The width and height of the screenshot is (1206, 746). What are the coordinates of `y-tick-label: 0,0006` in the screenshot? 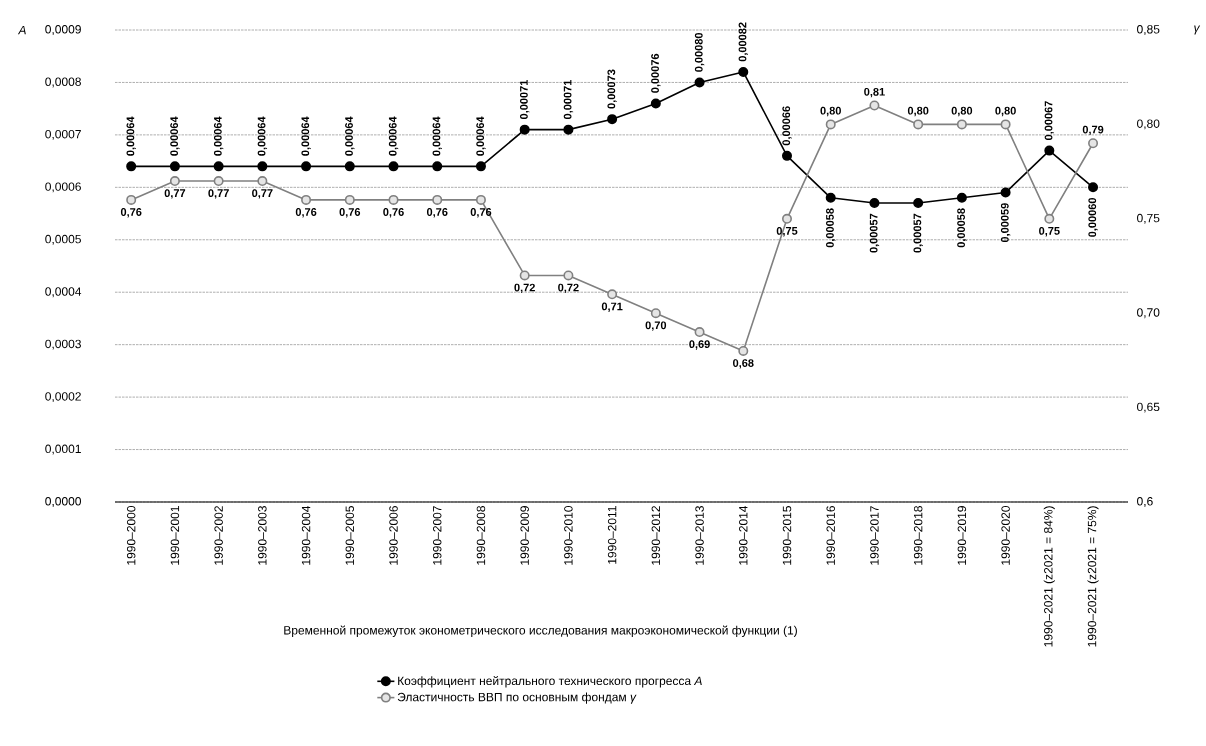 It's located at (63, 187).